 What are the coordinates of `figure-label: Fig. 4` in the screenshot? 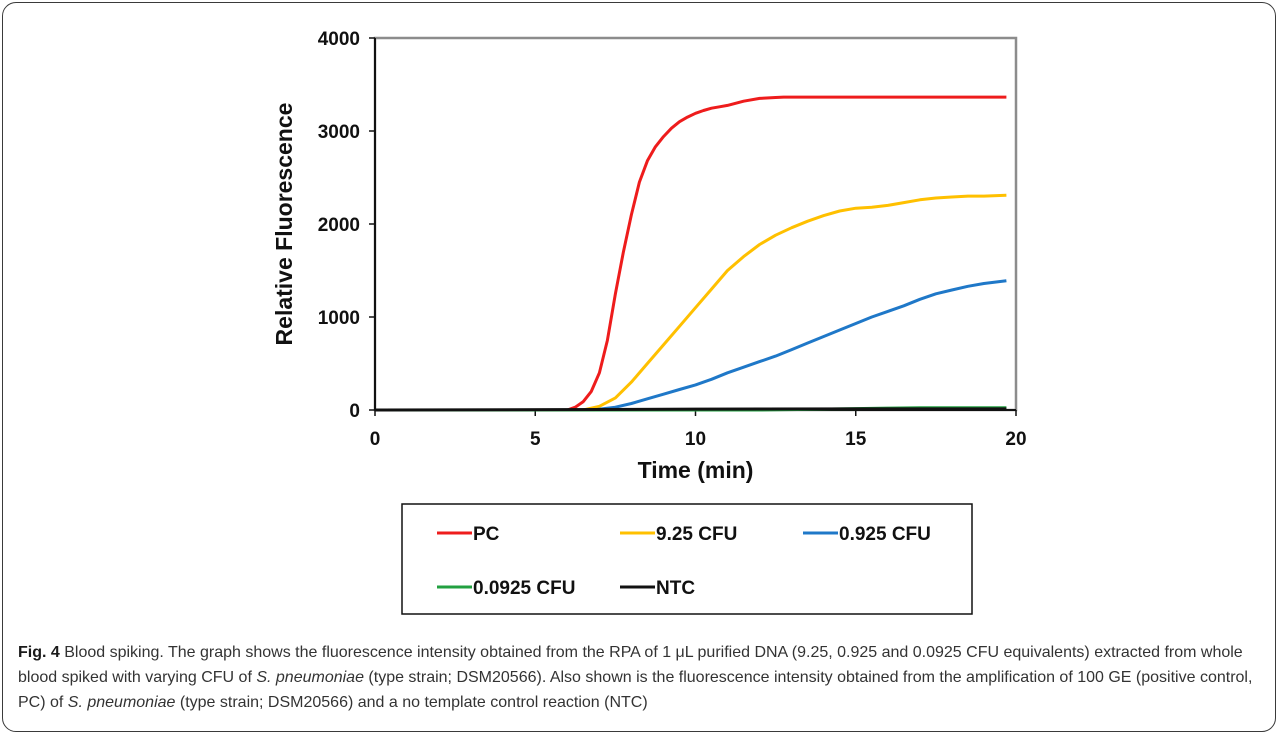 It's located at (39, 652).